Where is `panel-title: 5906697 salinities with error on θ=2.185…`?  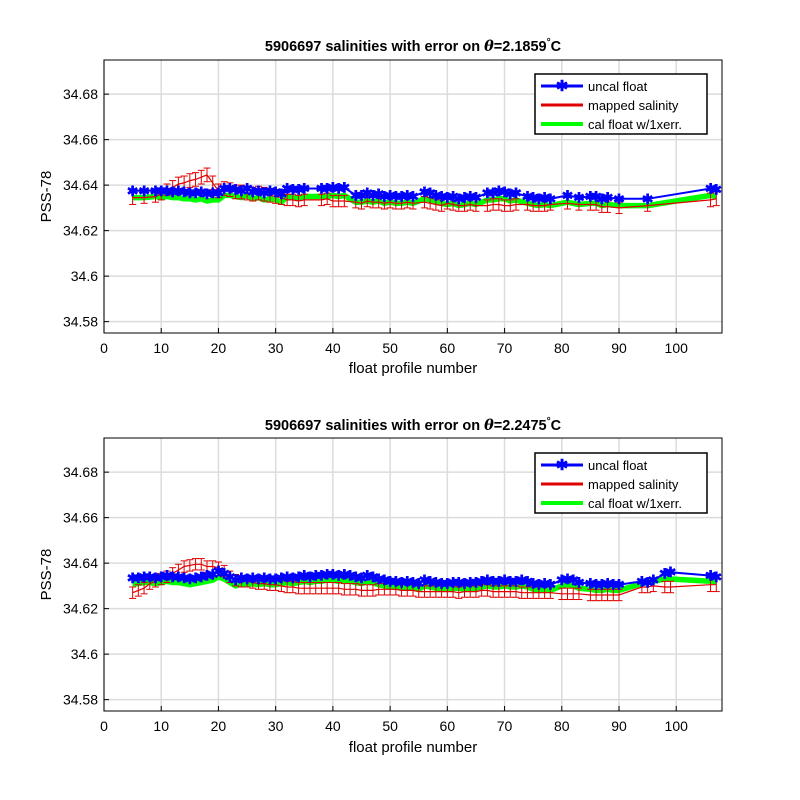 panel-title: 5906697 salinities with error on θ=2.185… is located at coordinates (413, 46).